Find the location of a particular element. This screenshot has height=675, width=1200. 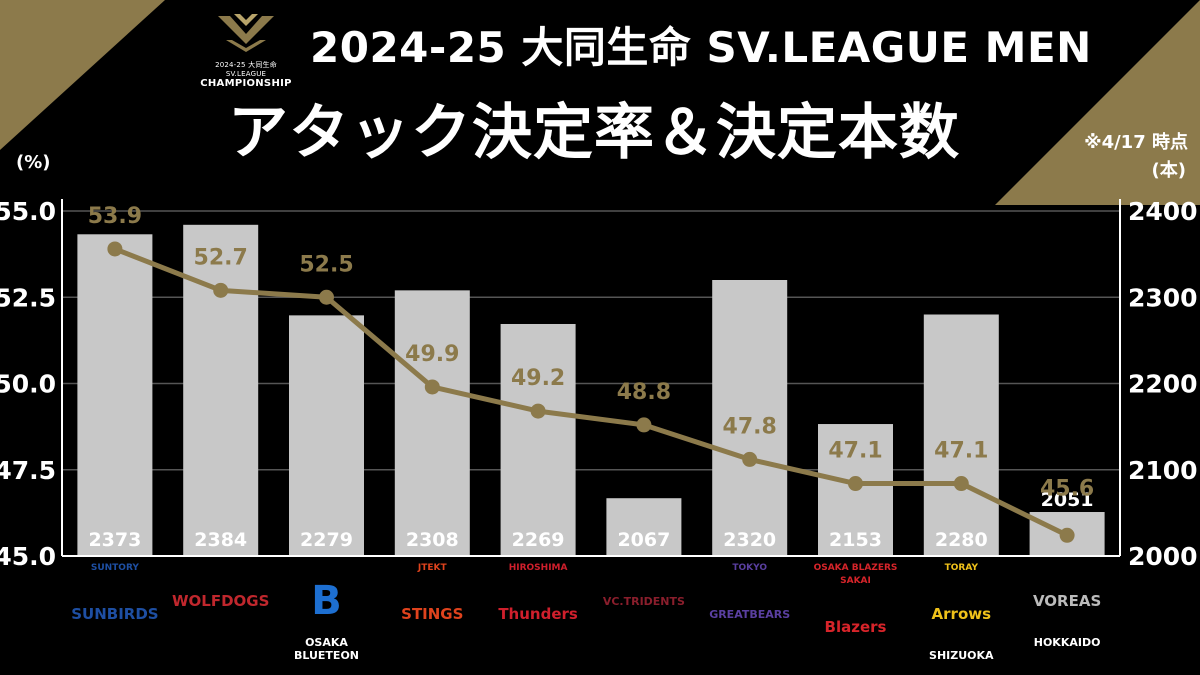

bar-value-label: 2373 is located at coordinates (114, 540).